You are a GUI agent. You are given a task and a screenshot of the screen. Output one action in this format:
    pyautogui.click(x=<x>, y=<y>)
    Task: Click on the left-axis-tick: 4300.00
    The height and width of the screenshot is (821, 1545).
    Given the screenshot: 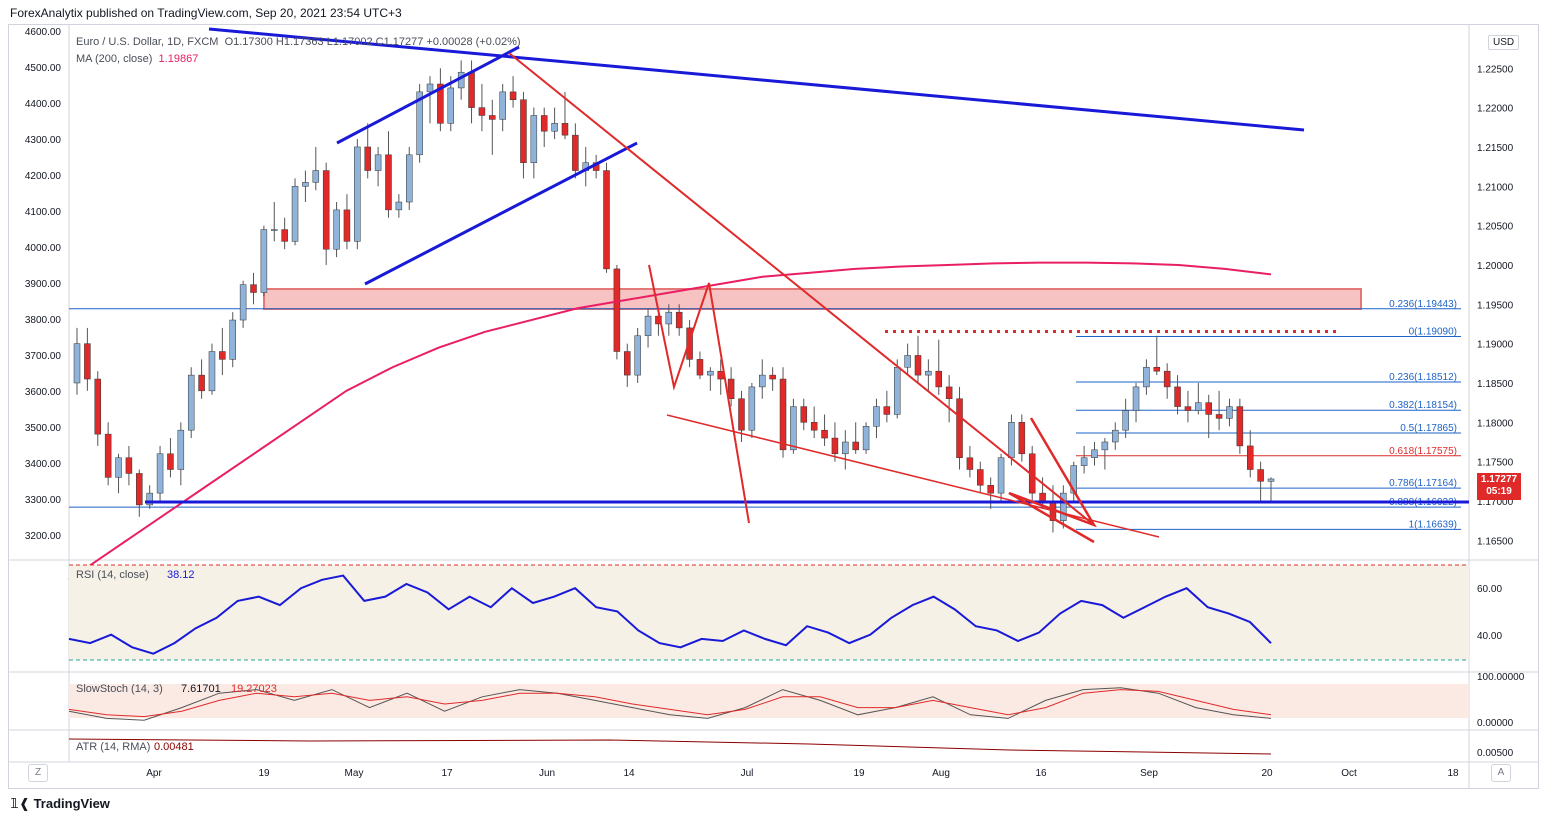 What is the action you would take?
    pyautogui.click(x=43, y=140)
    